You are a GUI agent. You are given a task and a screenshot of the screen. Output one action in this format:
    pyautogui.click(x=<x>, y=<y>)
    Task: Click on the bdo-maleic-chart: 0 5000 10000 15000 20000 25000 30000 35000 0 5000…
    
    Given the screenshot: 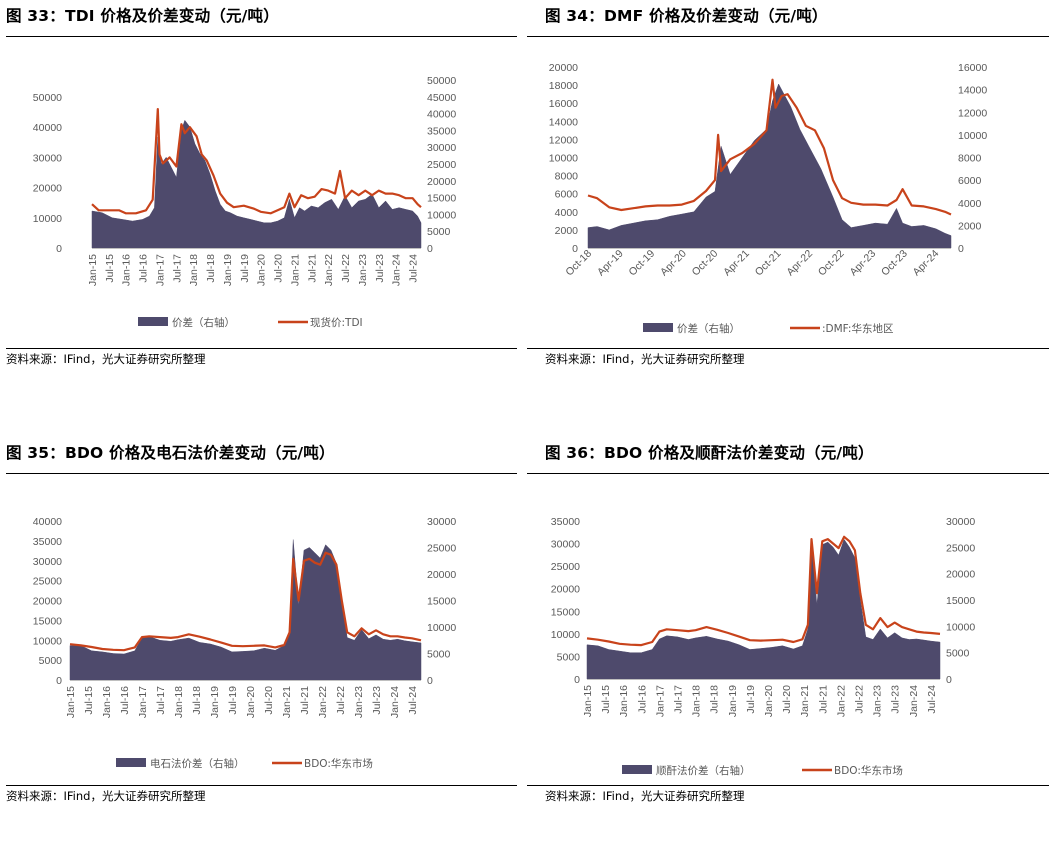 What is the action you would take?
    pyautogui.click(x=763, y=646)
    